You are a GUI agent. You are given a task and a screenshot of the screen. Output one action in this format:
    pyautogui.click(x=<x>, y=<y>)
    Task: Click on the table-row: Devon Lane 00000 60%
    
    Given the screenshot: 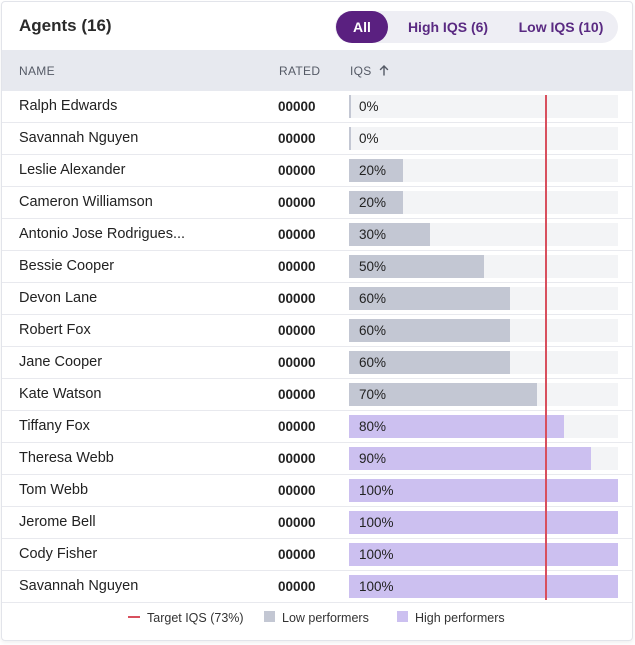 What is the action you would take?
    pyautogui.click(x=317, y=299)
    